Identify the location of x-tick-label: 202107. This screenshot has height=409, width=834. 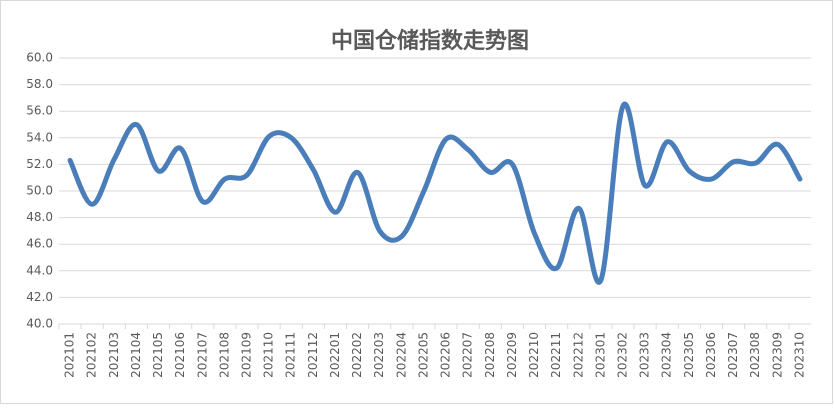
(202, 355).